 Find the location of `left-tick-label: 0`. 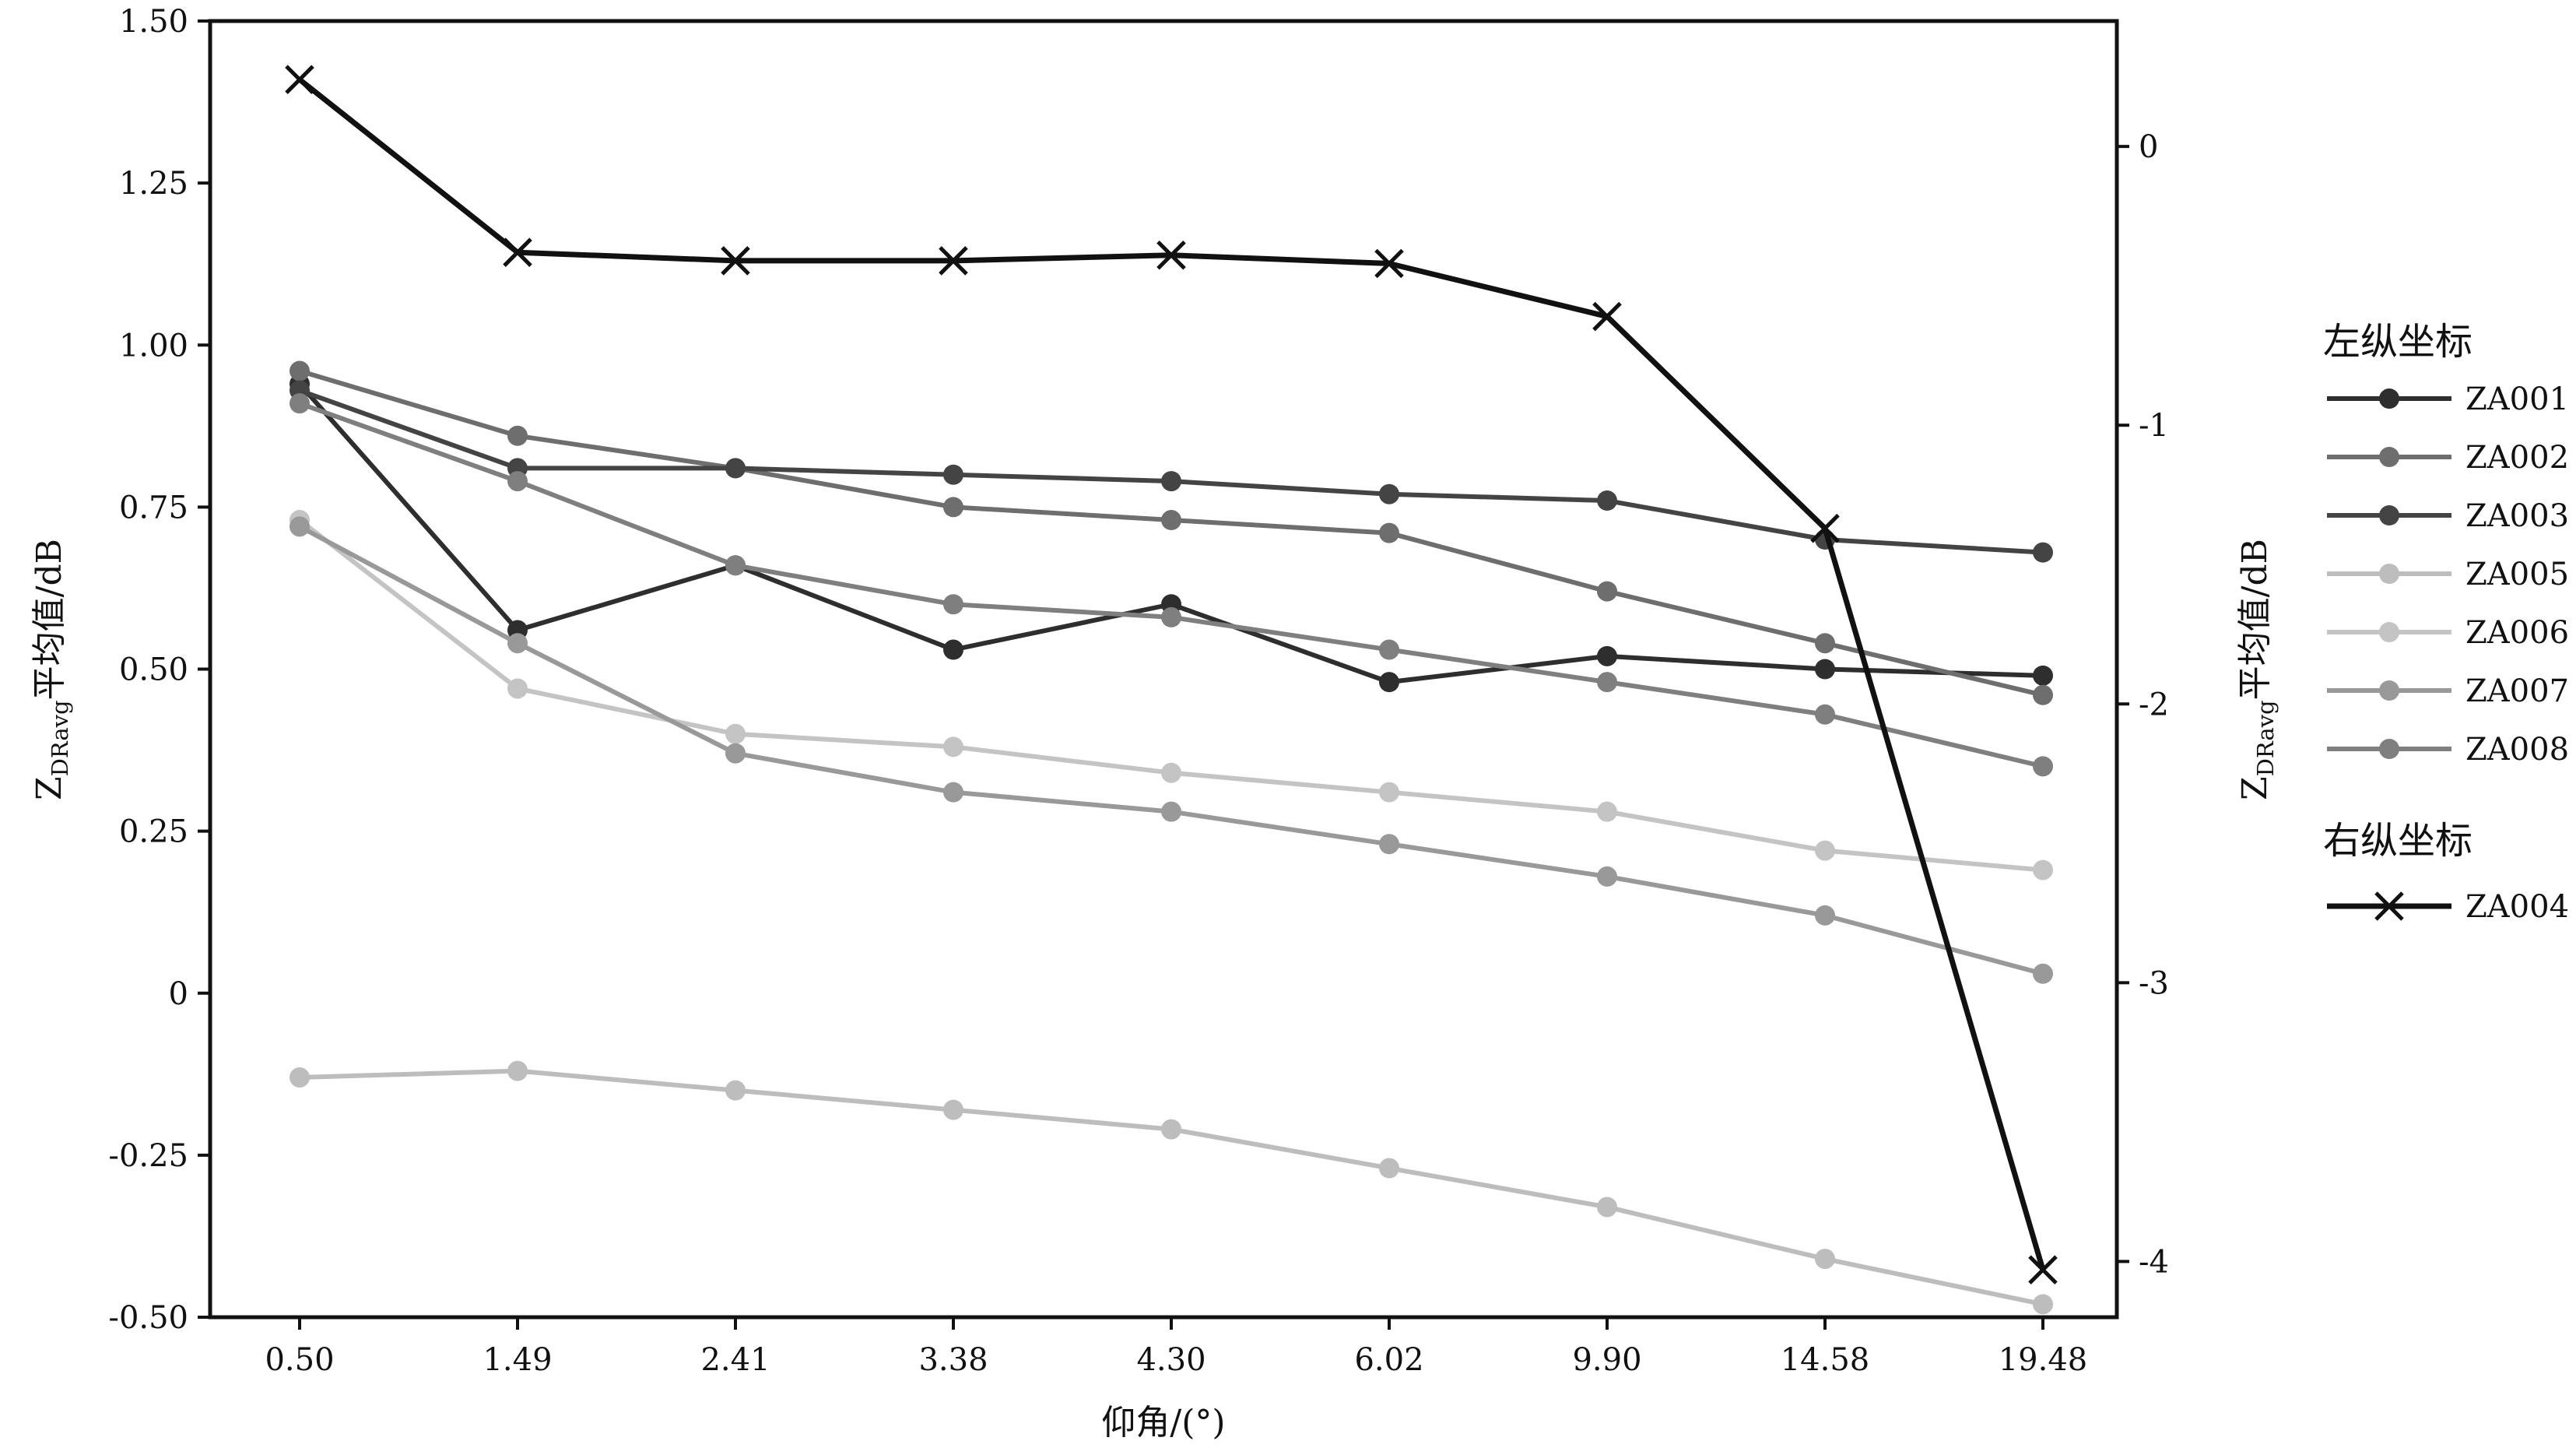

left-tick-label: 0 is located at coordinates (179, 994).